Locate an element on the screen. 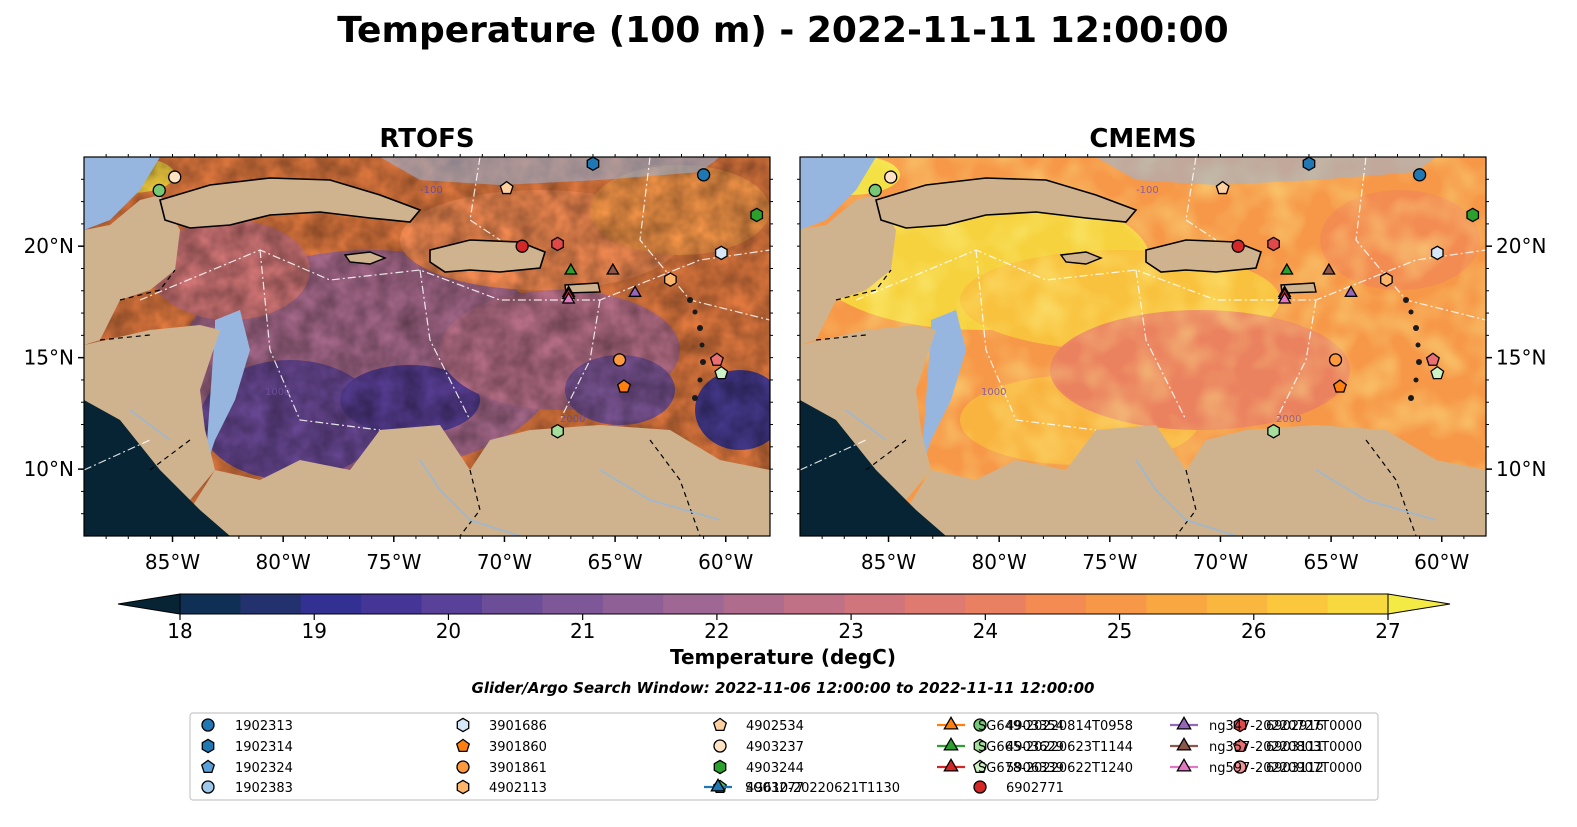 The image size is (1577, 827). colorbar-tick-label: 22 is located at coordinates (716, 631).